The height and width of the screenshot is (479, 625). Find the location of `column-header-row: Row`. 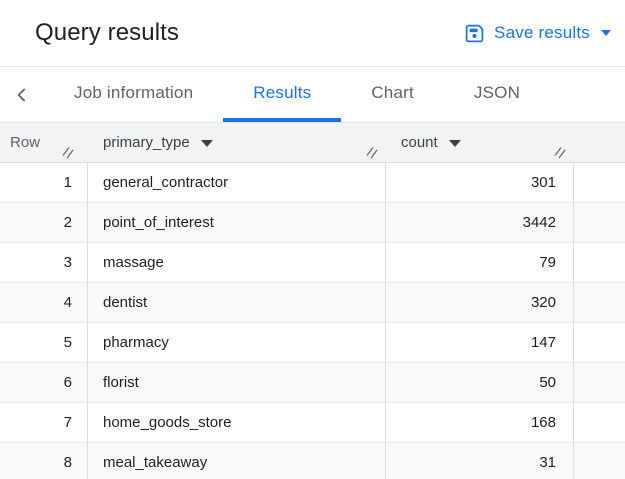

column-header-row: Row is located at coordinates (44, 142).